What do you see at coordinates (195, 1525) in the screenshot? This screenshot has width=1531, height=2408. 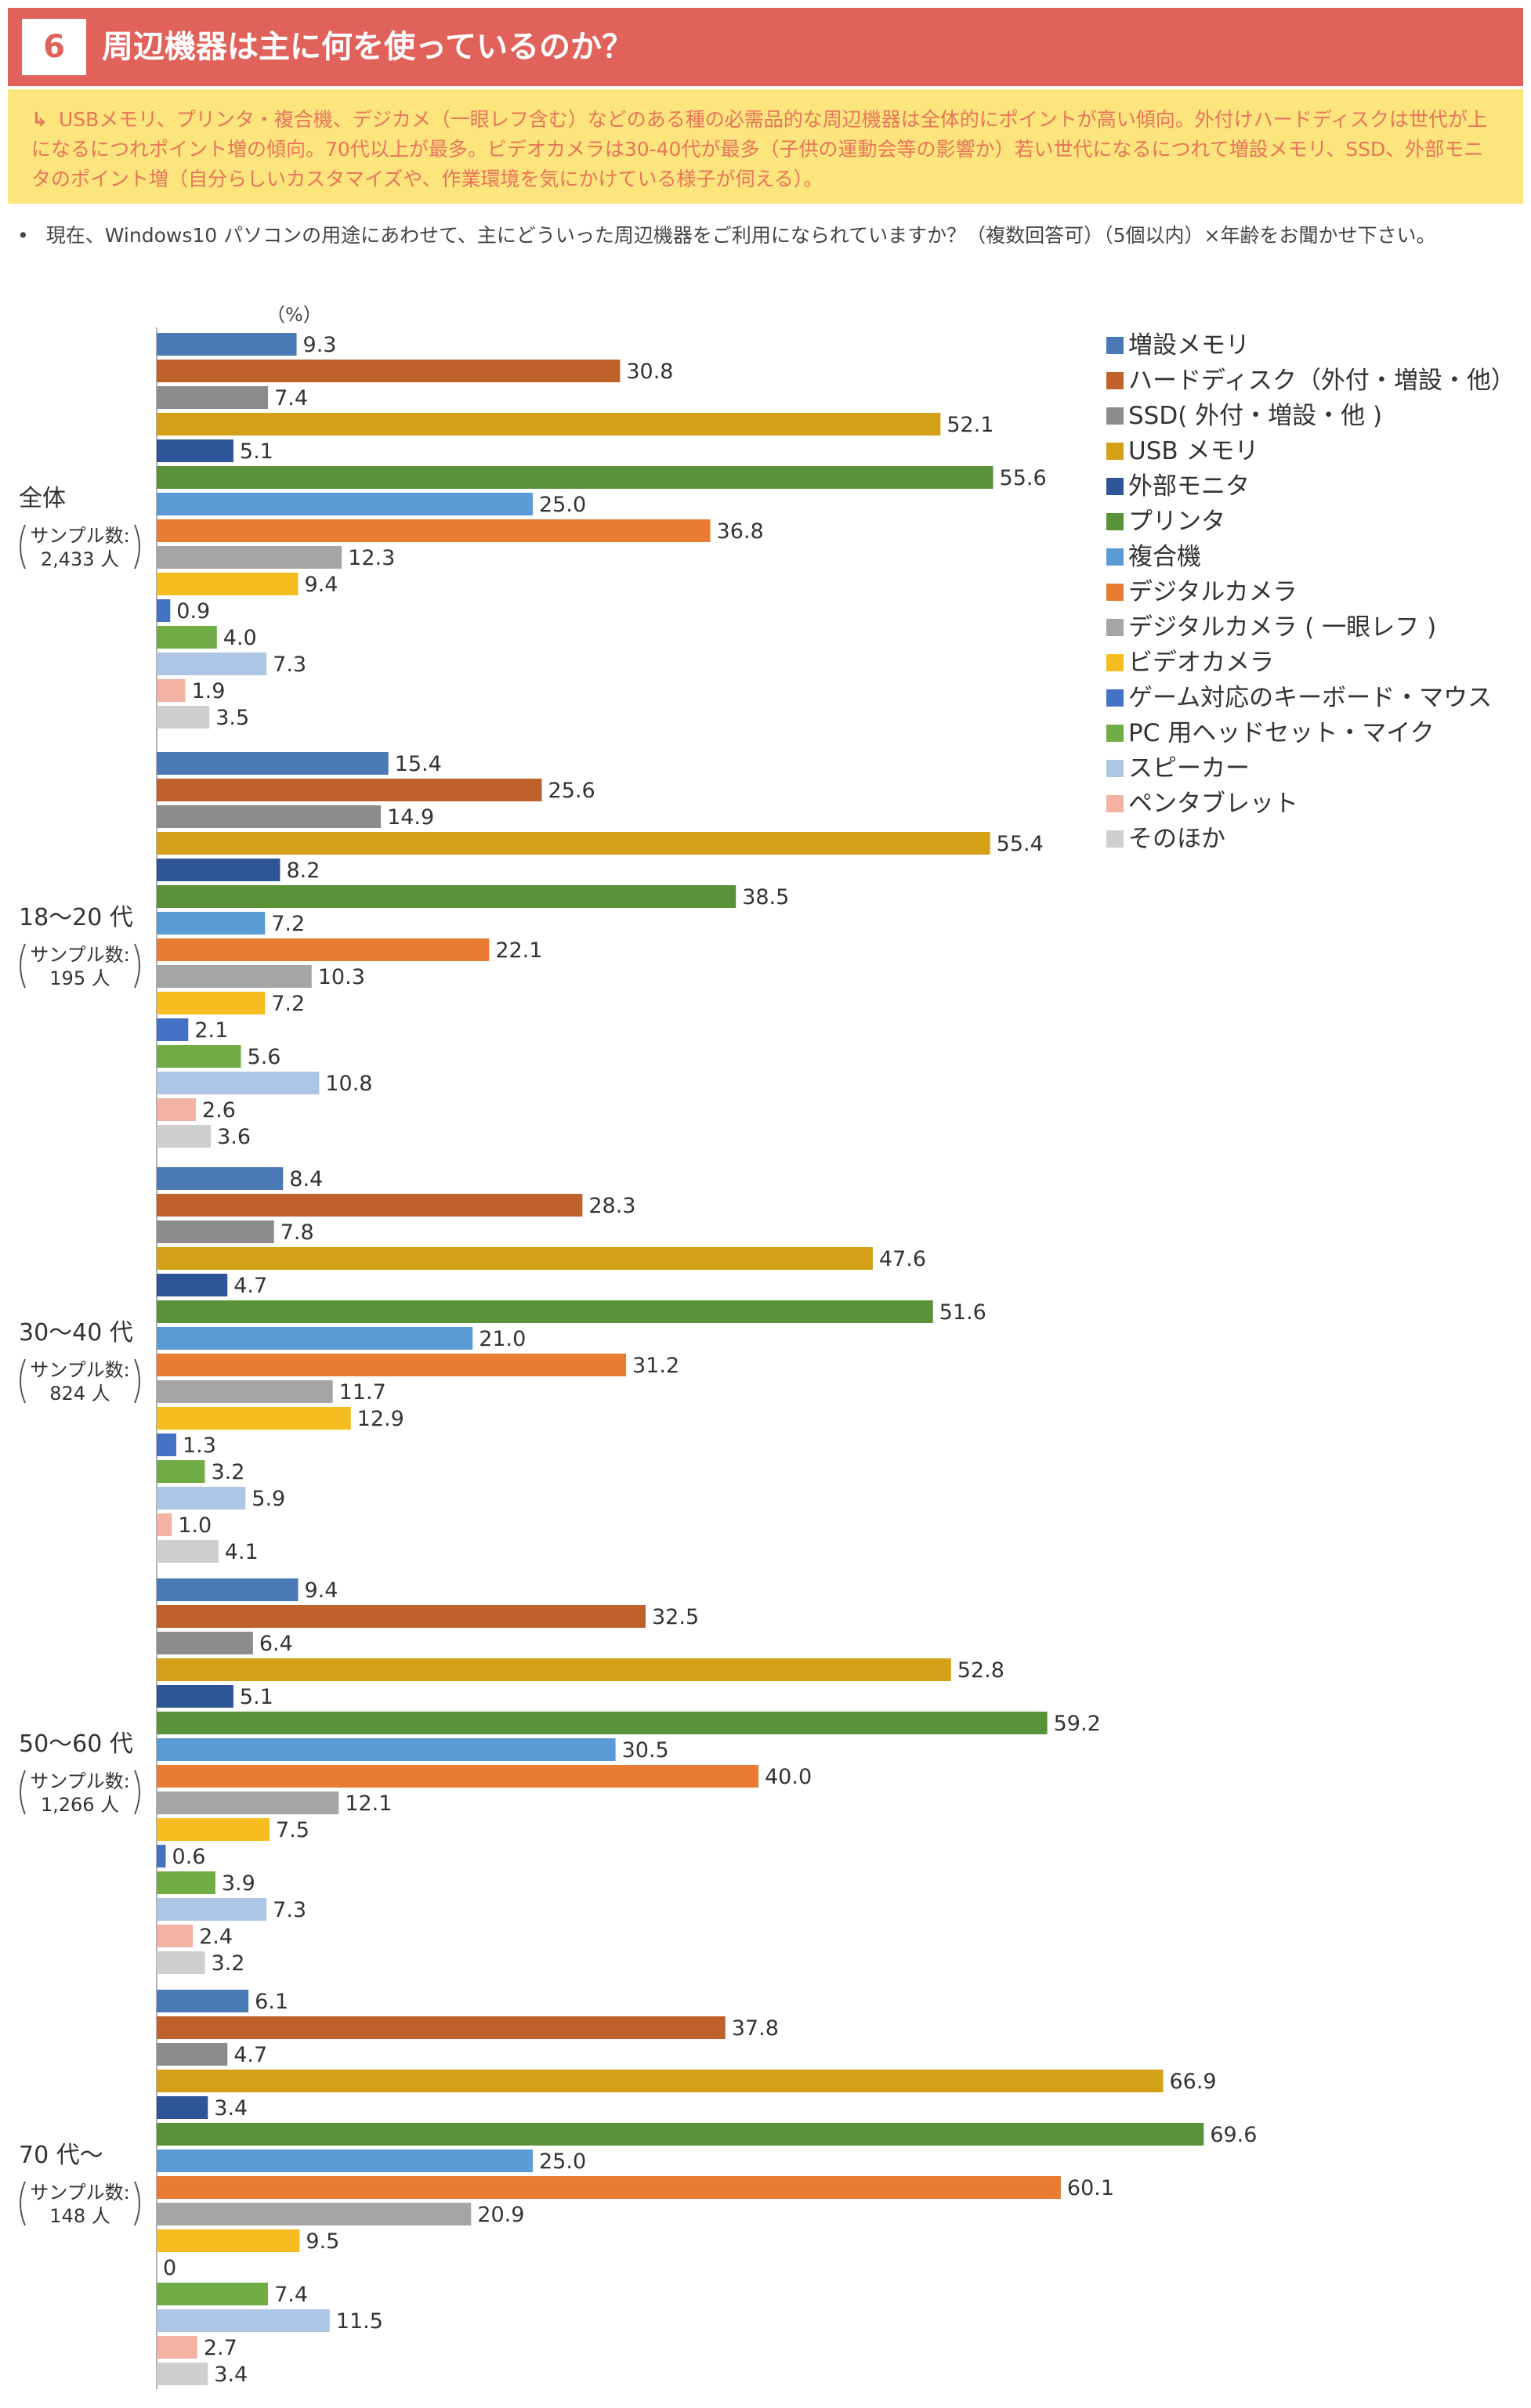 I see `data-label: 1.0` at bounding box center [195, 1525].